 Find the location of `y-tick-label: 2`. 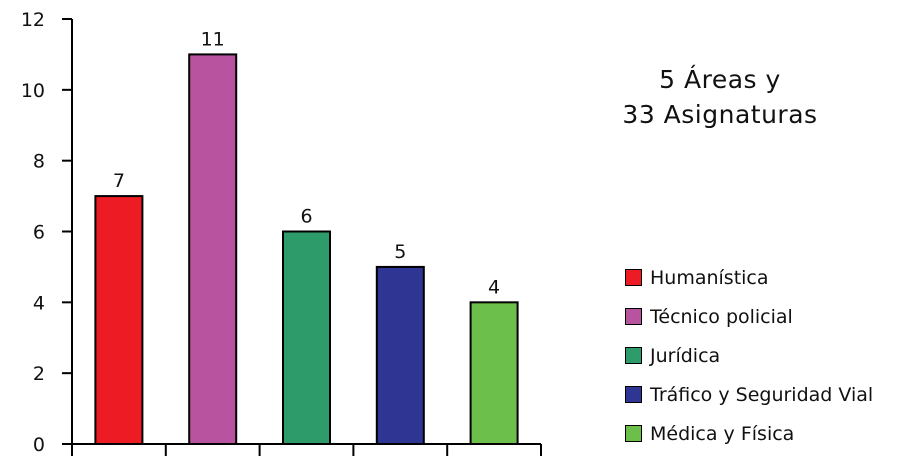

y-tick-label: 2 is located at coordinates (39, 374).